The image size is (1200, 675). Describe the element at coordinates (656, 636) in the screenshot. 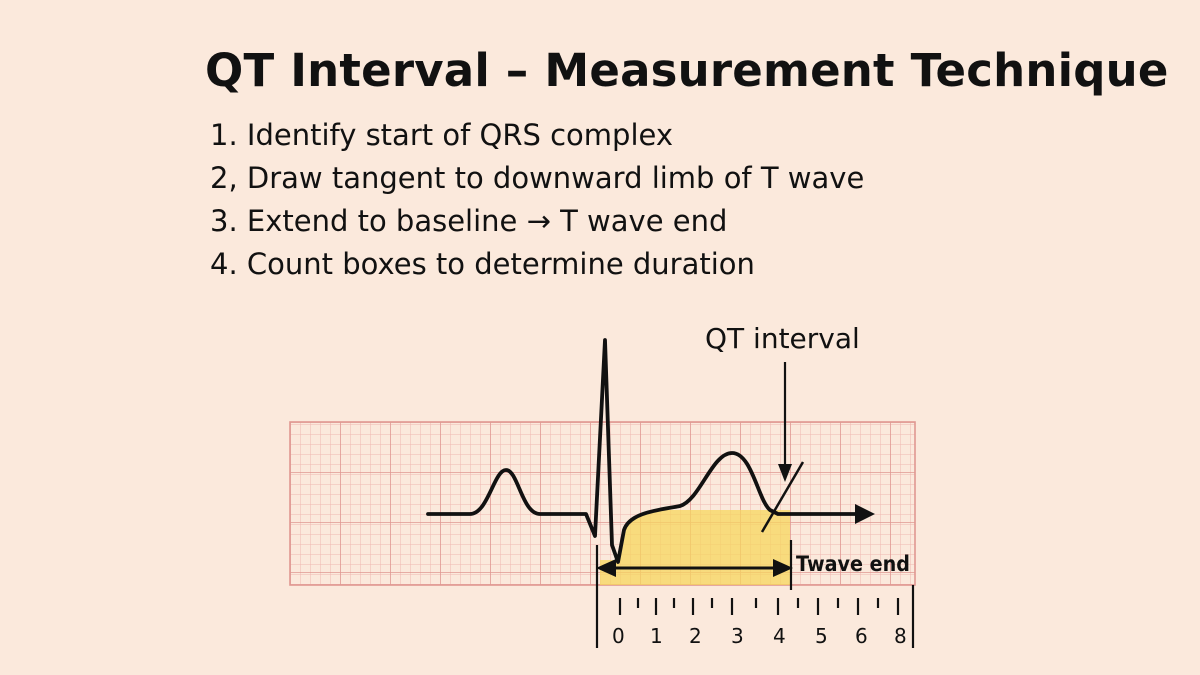

I see `scale-number-1: 1` at that location.